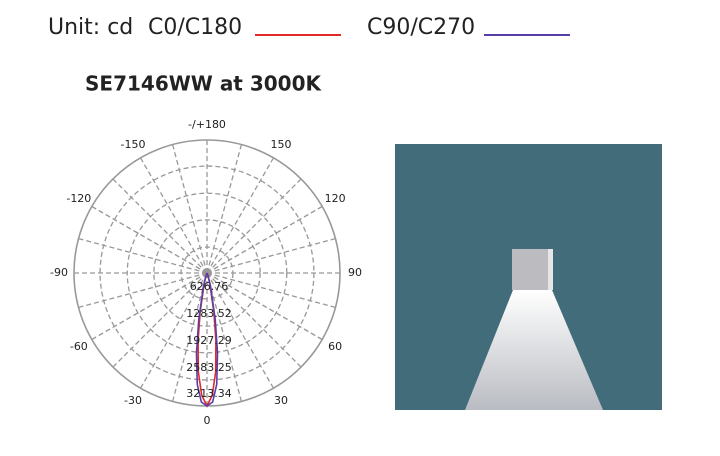 This screenshot has height=456, width=720. What do you see at coordinates (281, 144) in the screenshot?
I see `angle-tick-label: 150` at bounding box center [281, 144].